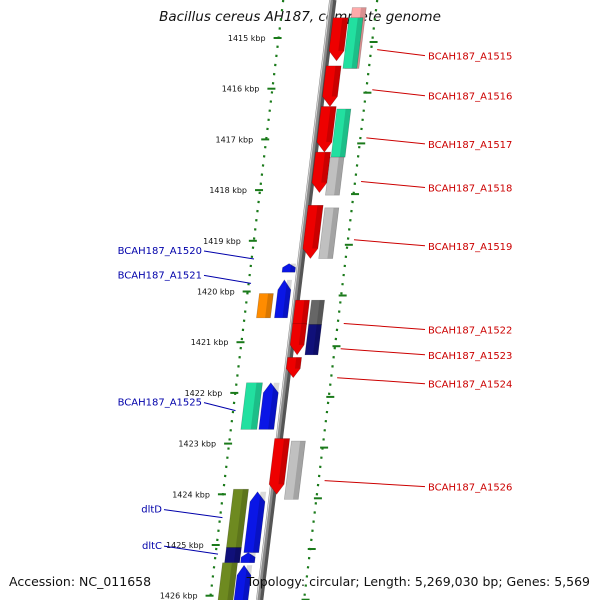  Describe the element at coordinates (470, 188) in the screenshot. I see `gene-label-fwd: BCAH187_A1518` at that location.